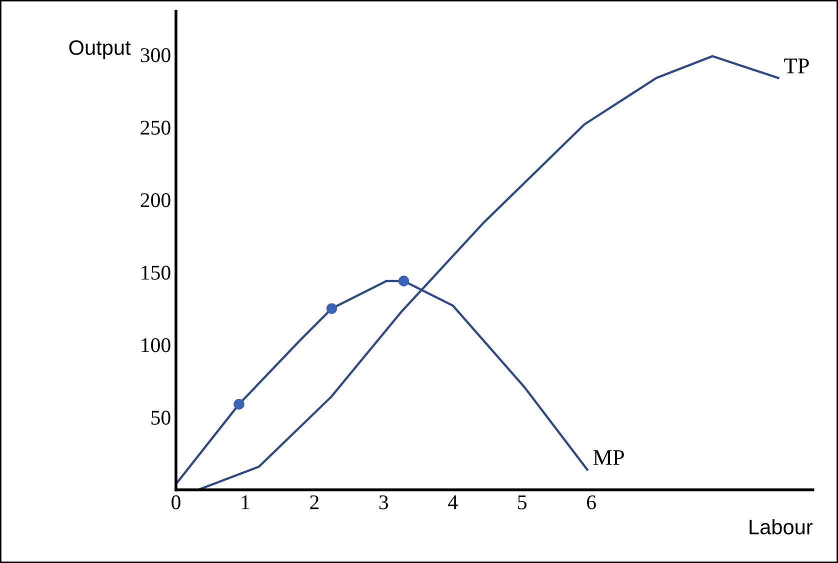 The height and width of the screenshot is (563, 838). I want to click on y-tick-label: 250, so click(155, 127).